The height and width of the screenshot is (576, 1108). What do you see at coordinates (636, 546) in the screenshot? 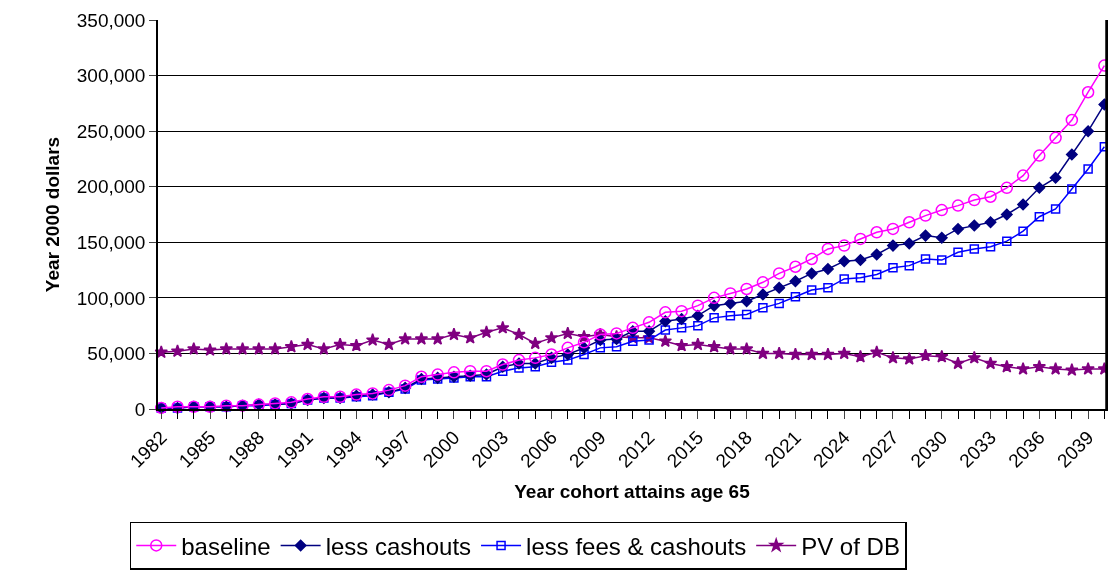
I see `legend-label: less fees & cashouts` at bounding box center [636, 546].